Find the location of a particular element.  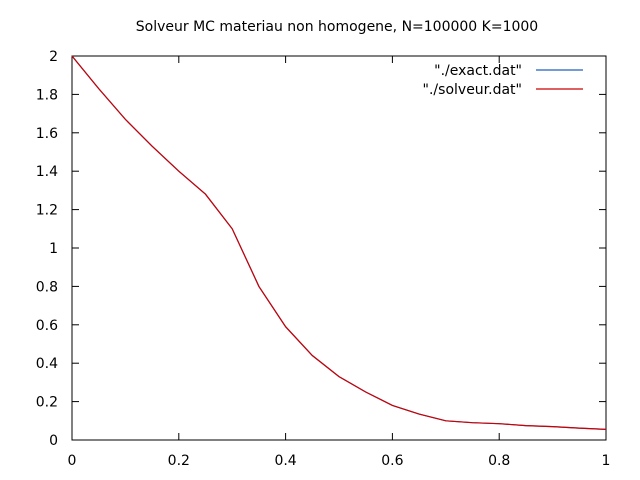

y-tick-label: 0.8 is located at coordinates (47, 287).